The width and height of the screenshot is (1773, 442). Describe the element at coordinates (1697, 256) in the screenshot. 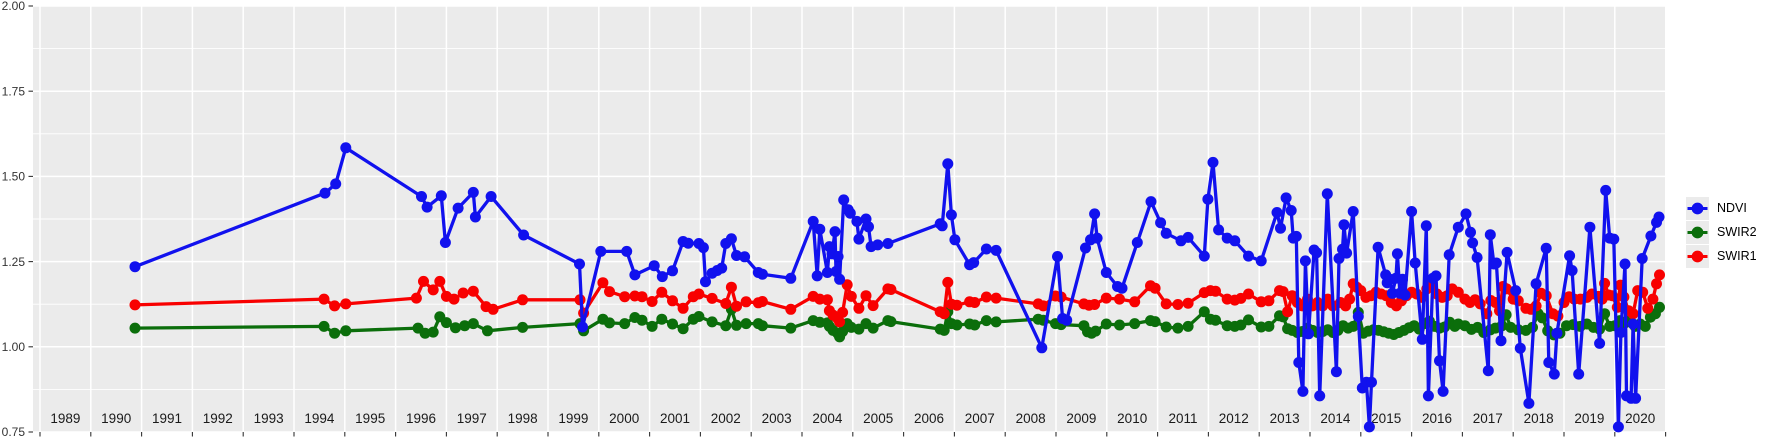

I see `swir1-point-line-icon` at that location.